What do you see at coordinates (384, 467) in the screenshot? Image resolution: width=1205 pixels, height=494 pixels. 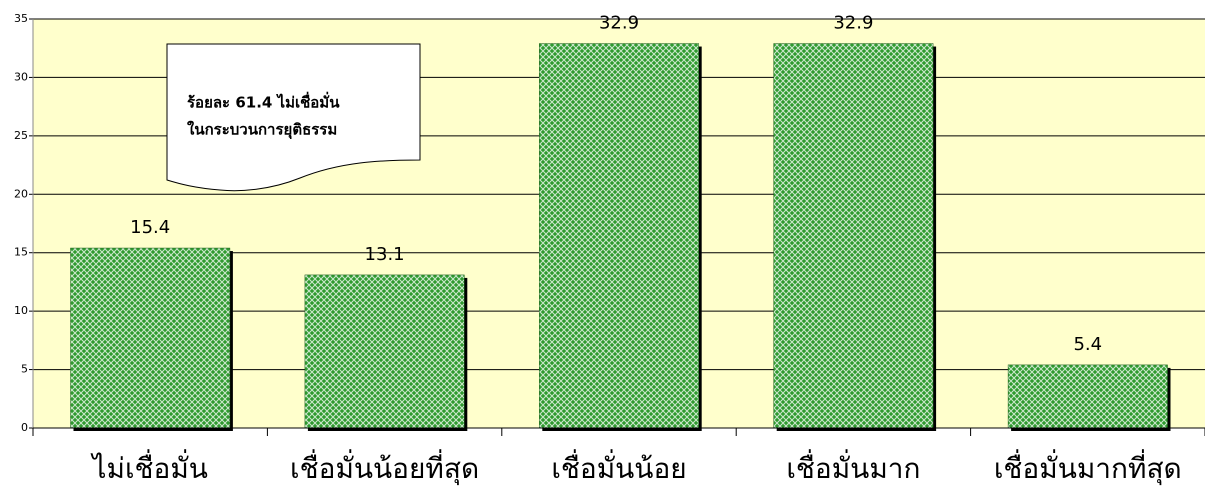 I see `x-tick-label: เชื่อมั่นน้อยที่สุด` at bounding box center [384, 467].